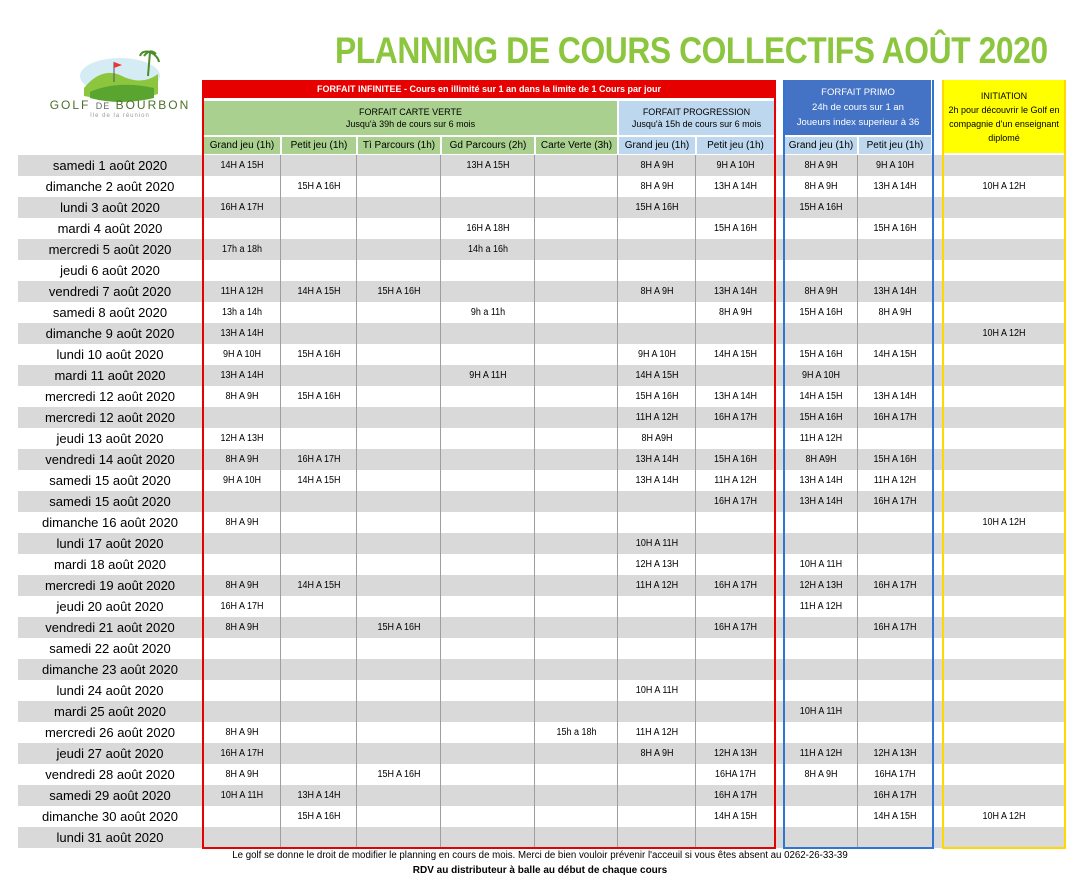 The width and height of the screenshot is (1080, 893). I want to click on time-slot-cell: 16HA 17H, so click(735, 774).